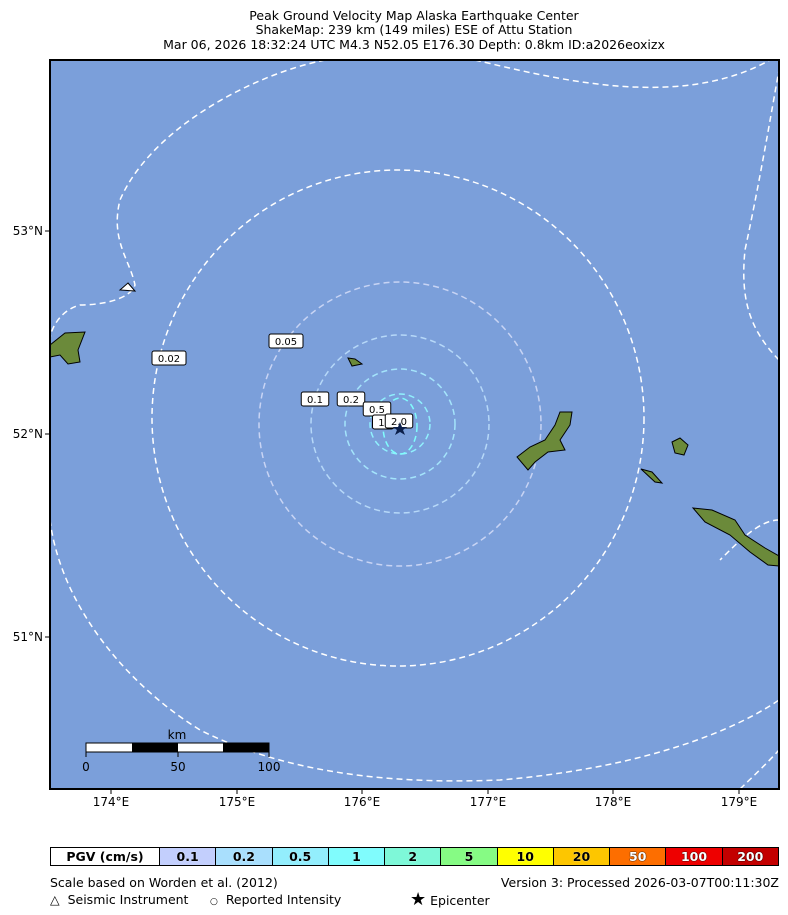  I want to click on legend-bin-value: 0.1, so click(187, 856).